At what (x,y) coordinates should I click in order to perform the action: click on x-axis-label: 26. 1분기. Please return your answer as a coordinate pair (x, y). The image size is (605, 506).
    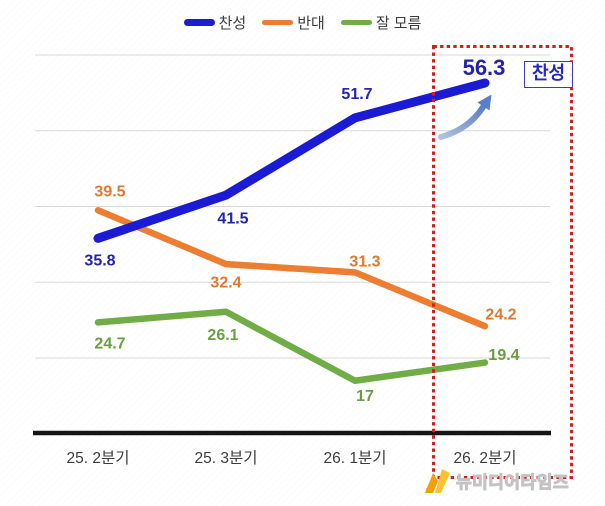
    Looking at the image, I should click on (355, 458).